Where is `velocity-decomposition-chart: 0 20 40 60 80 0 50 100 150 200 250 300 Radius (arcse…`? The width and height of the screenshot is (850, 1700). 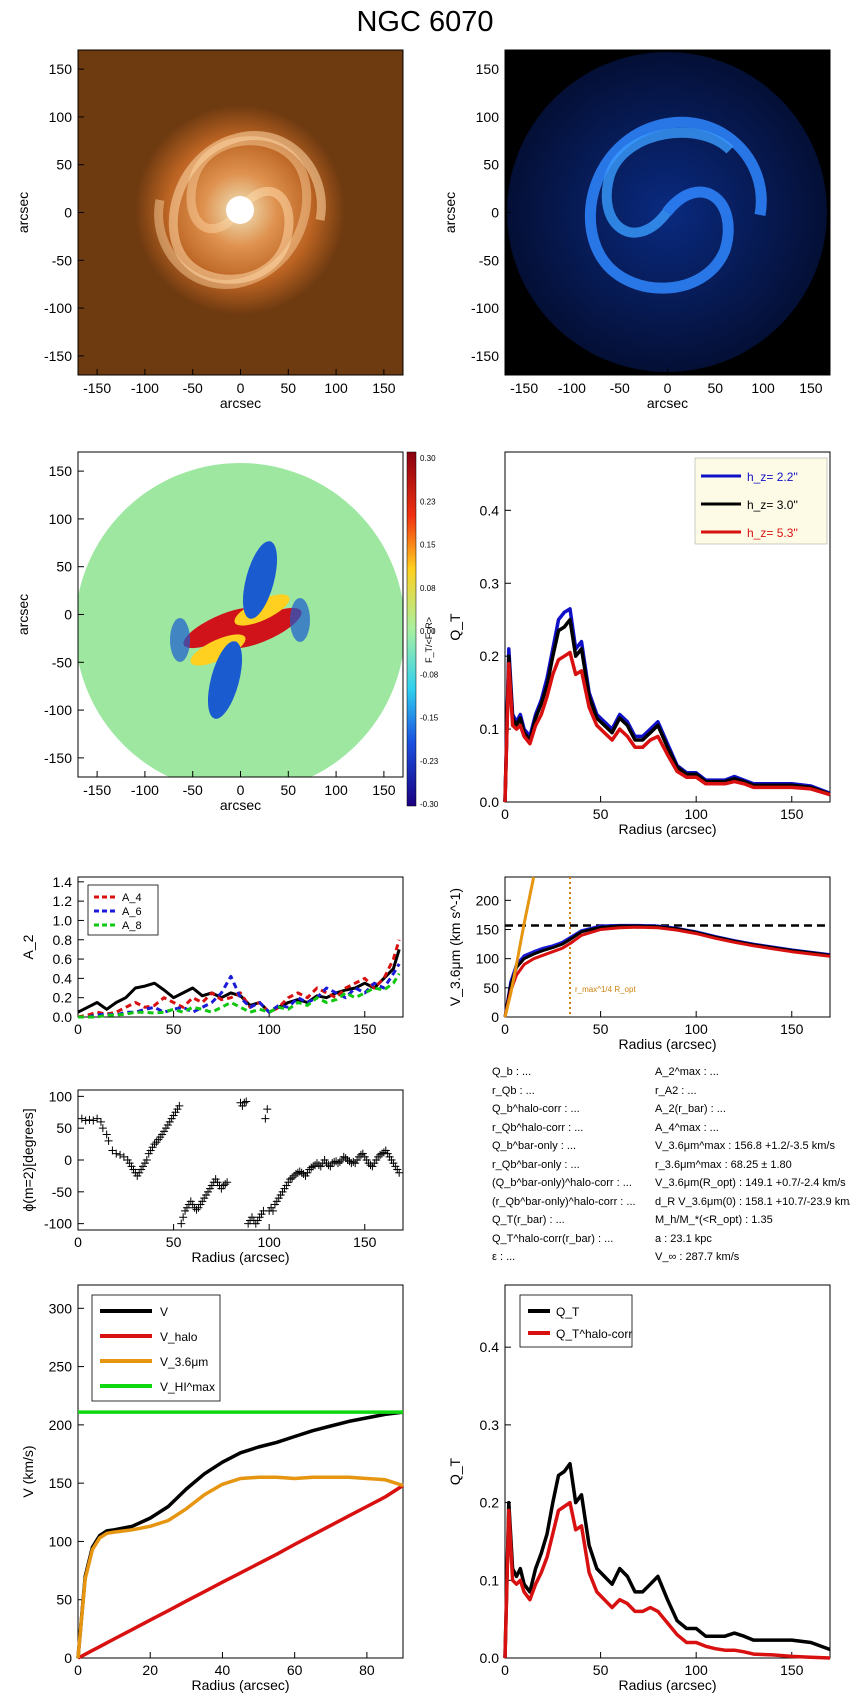
velocity-decomposition-chart: 0 20 40 60 80 0 50 100 150 200 250 300 Radius (arcse… is located at coordinates (212, 1488).